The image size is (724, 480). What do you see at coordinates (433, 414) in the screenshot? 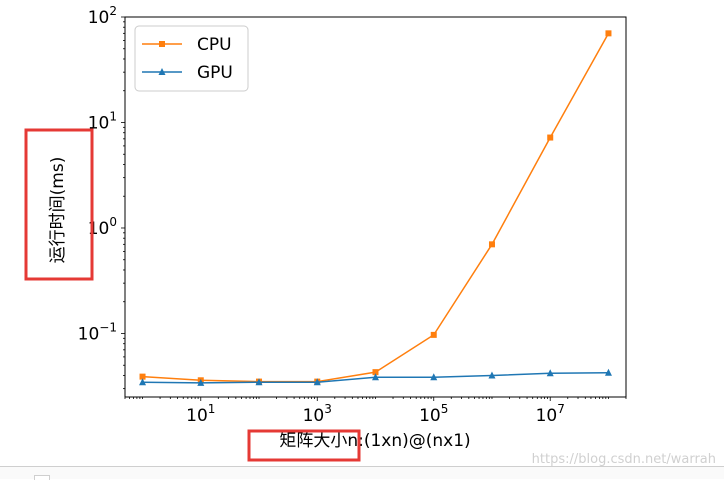
I see `x-tick-label: 10⁵` at bounding box center [433, 414].